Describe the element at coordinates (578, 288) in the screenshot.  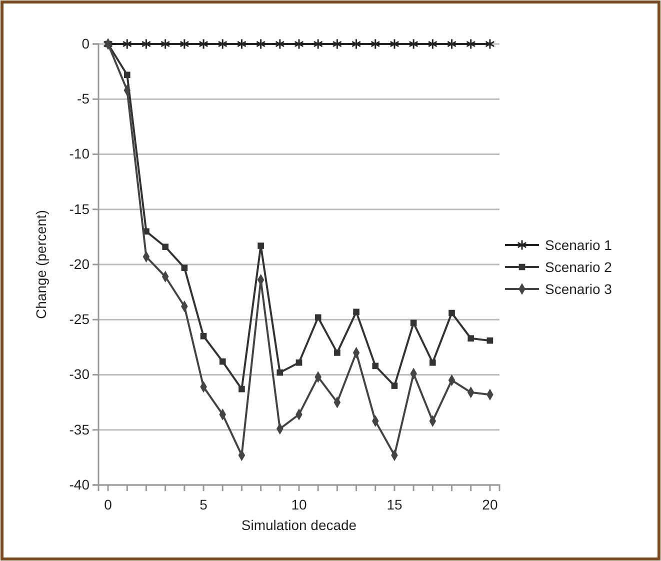
I see `legend-label: Scenario 3` at that location.